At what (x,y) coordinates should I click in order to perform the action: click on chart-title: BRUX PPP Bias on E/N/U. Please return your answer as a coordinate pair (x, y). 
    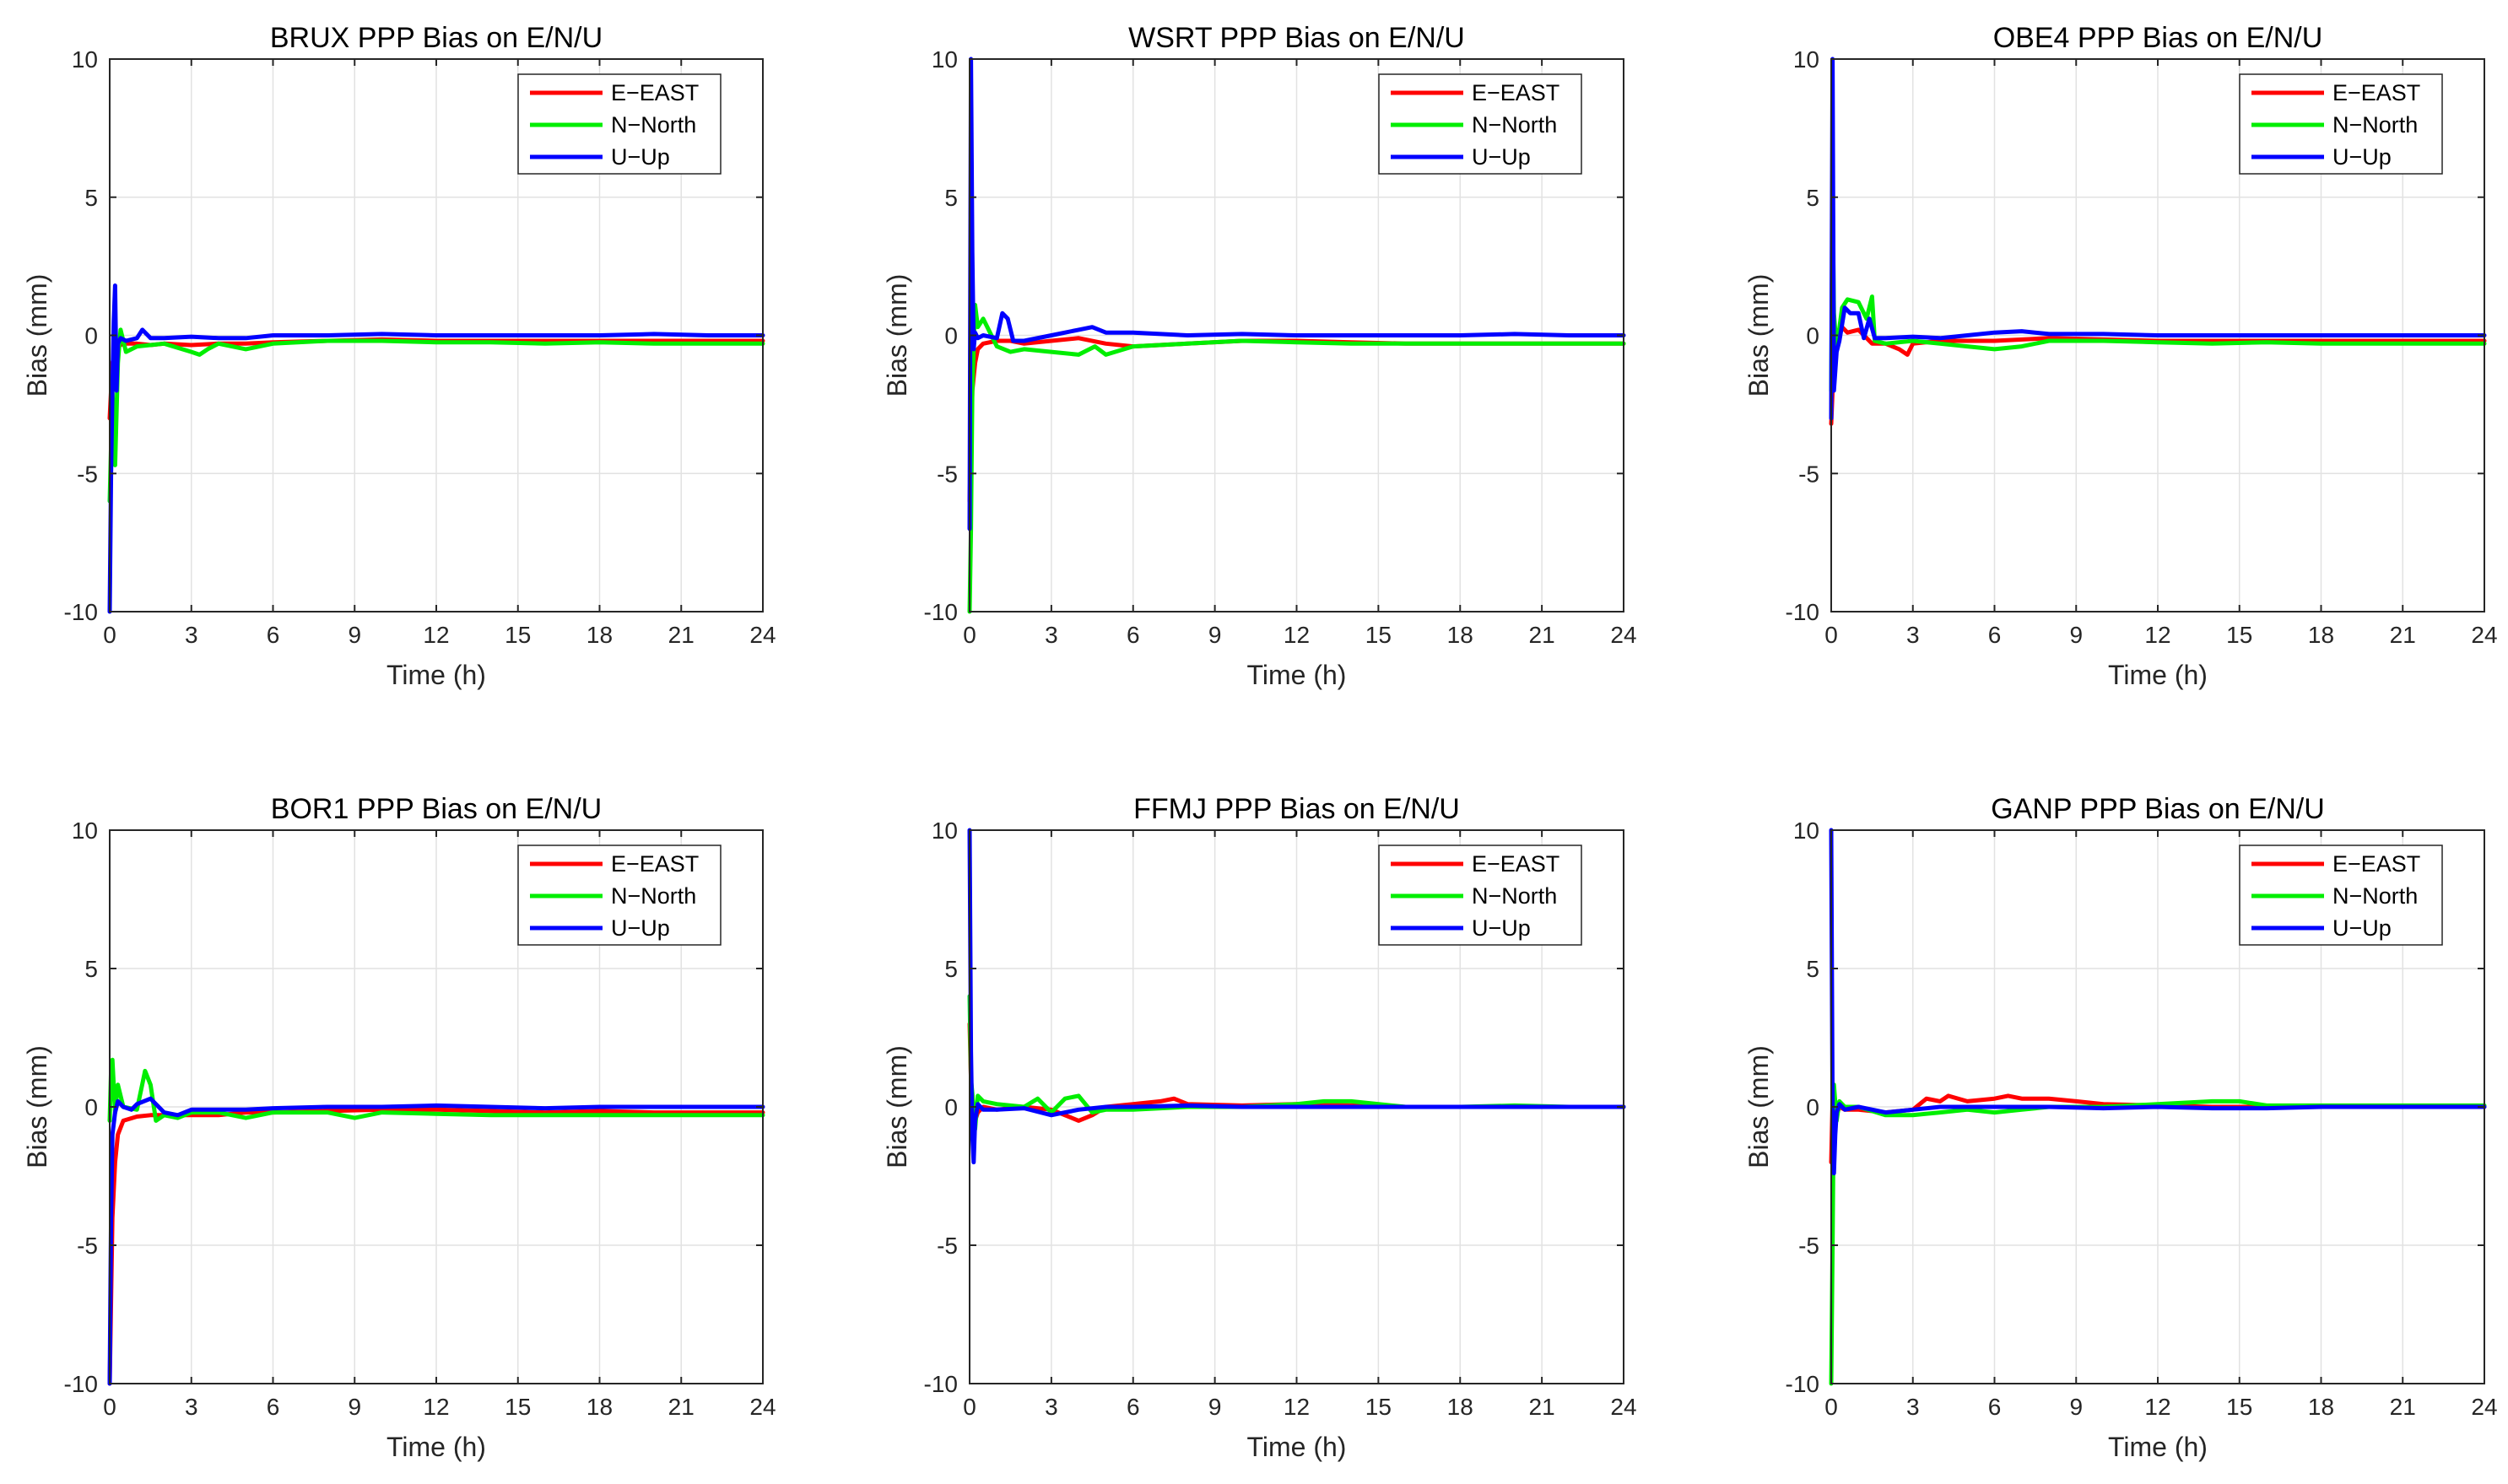
    Looking at the image, I should click on (436, 38).